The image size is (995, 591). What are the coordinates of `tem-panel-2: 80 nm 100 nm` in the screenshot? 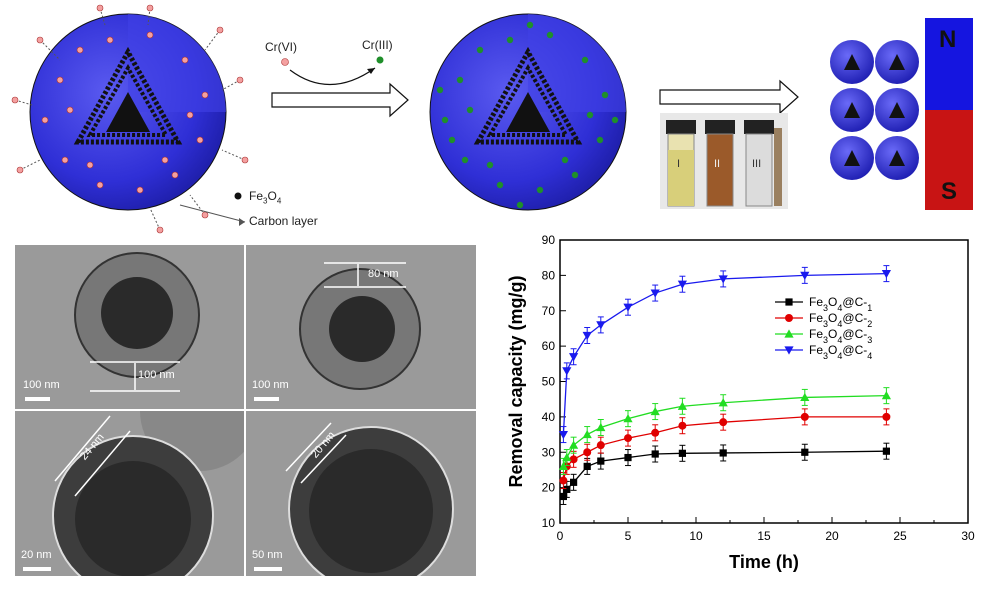 It's located at (361, 327).